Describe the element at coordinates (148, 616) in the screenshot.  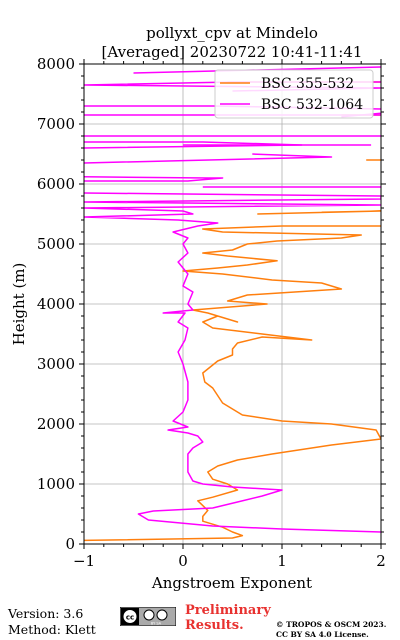
I see `cc-license-icon: cc BY SA` at that location.